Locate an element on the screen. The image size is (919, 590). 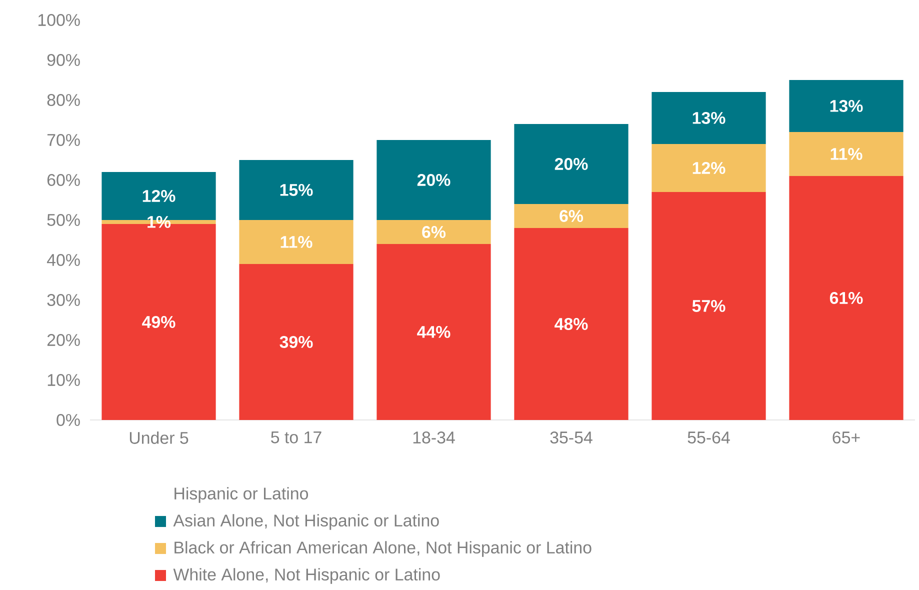
x-tick-label: 5 to 17 is located at coordinates (296, 438).